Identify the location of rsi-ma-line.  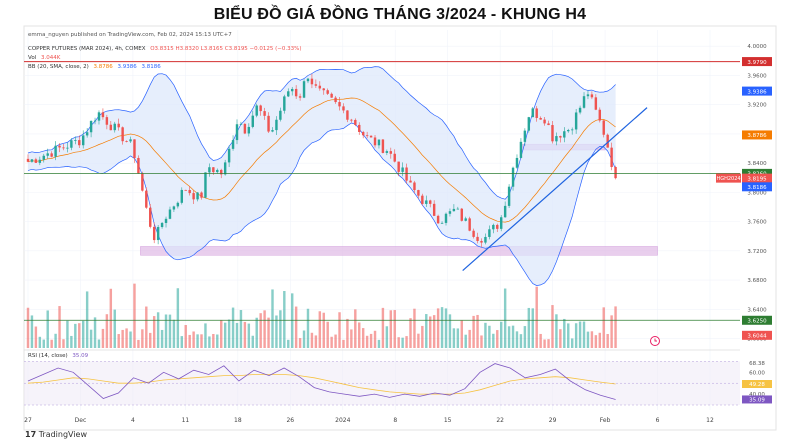
(321, 384).